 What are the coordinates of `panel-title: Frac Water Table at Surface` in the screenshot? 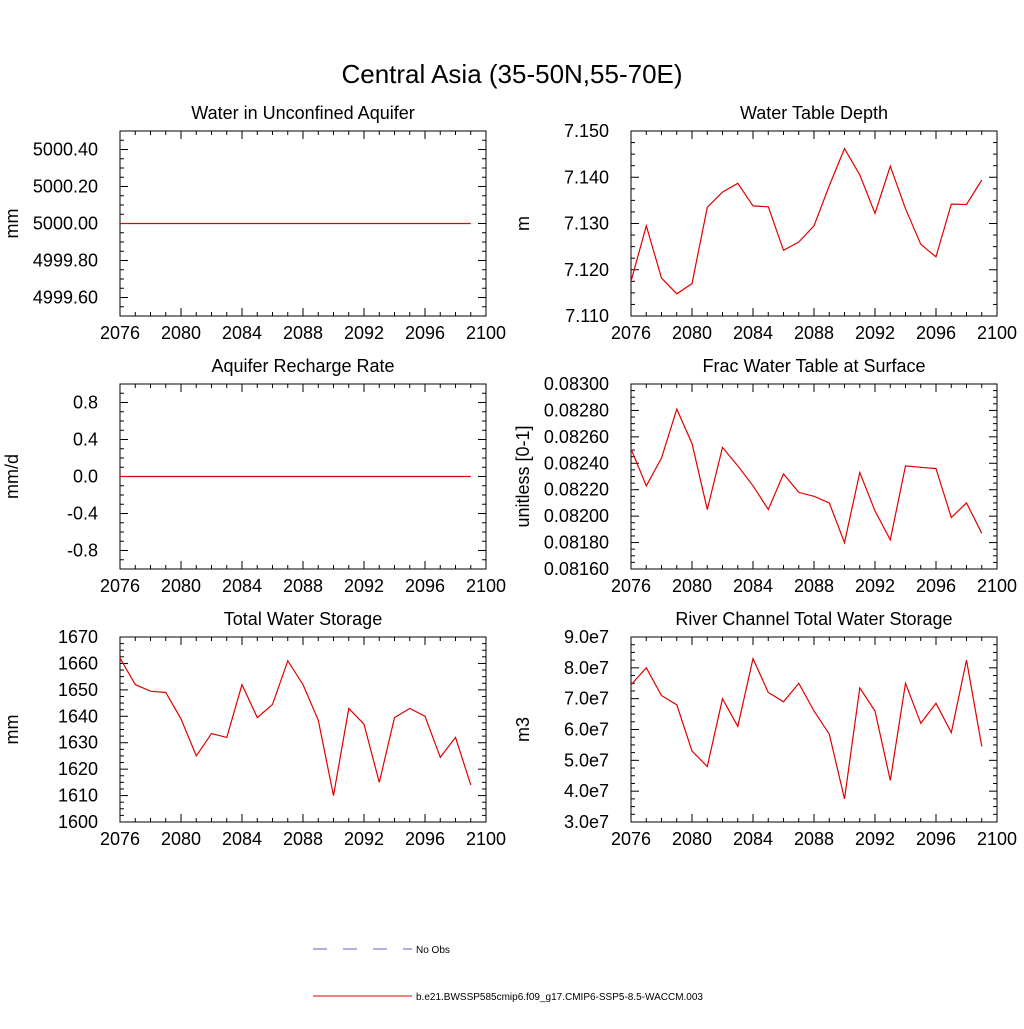 It's located at (813, 366).